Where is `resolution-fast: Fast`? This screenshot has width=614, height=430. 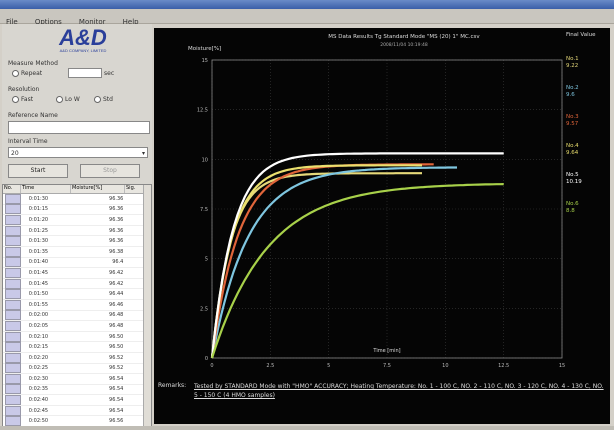
resolution-fast: Fast is located at coordinates (22, 99).